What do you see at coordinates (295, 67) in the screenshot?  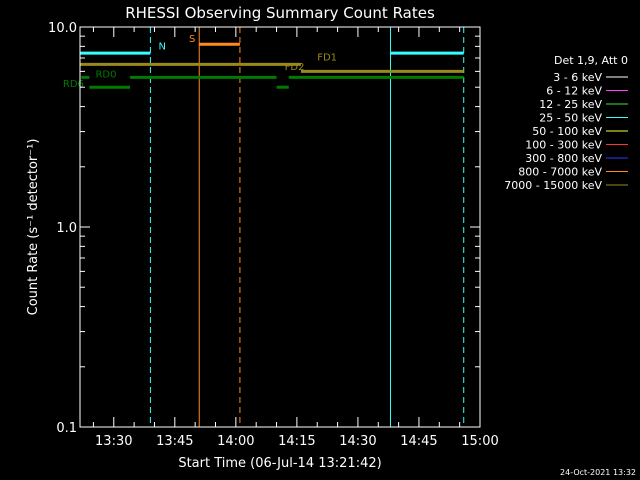 I see `annotation-fd2: FD2` at bounding box center [295, 67].